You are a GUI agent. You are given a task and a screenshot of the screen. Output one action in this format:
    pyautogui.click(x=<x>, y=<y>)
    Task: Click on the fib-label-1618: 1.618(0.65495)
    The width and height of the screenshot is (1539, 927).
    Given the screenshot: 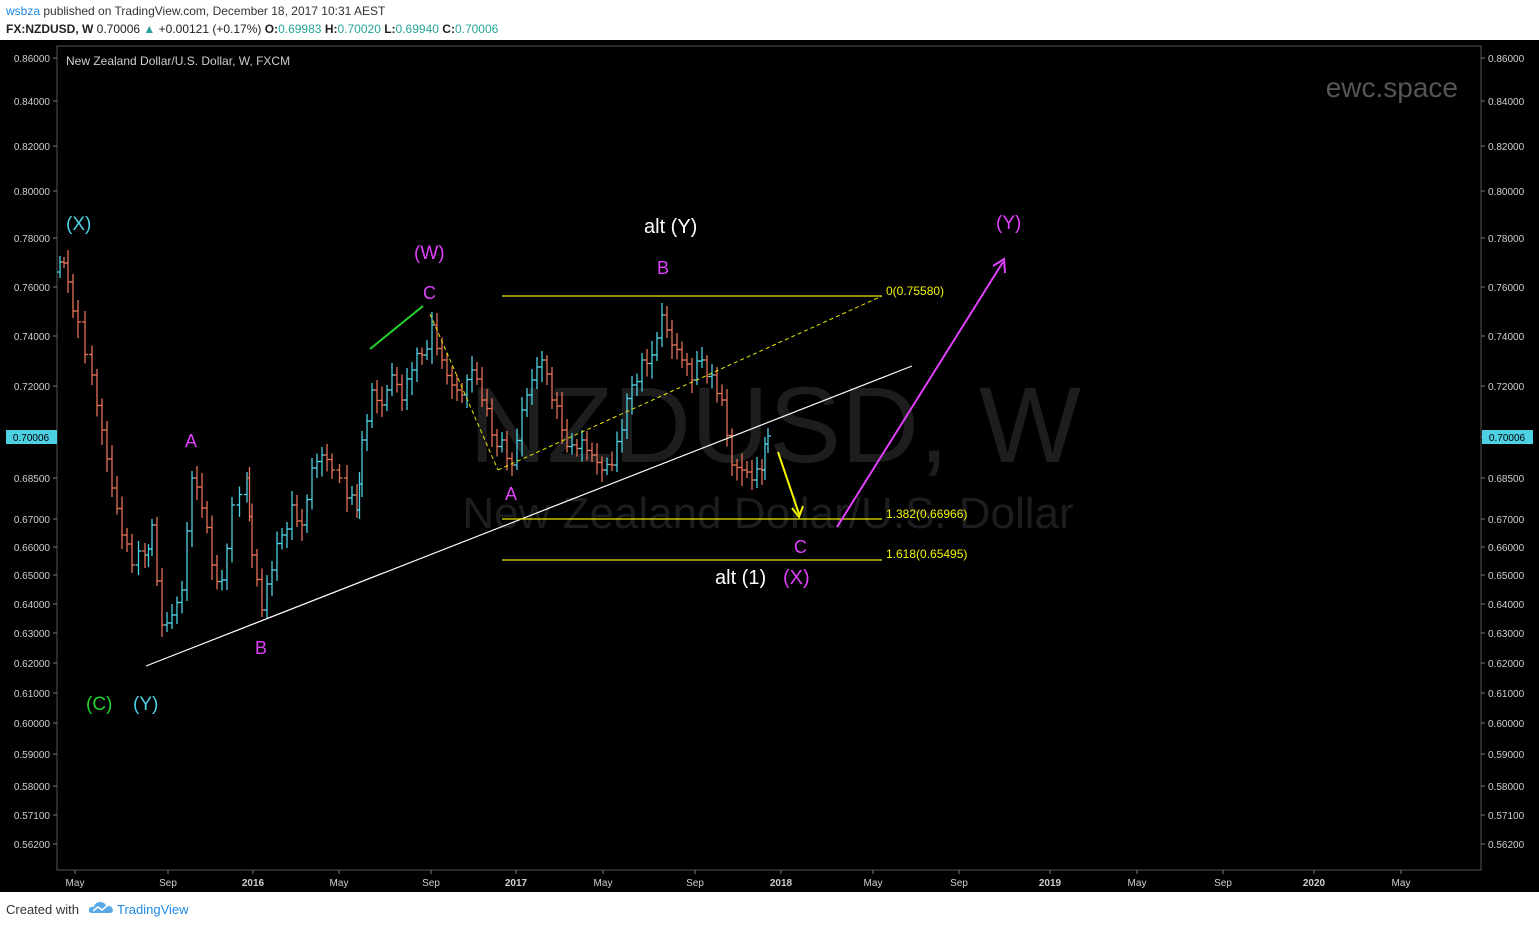 What is the action you would take?
    pyautogui.click(x=926, y=554)
    